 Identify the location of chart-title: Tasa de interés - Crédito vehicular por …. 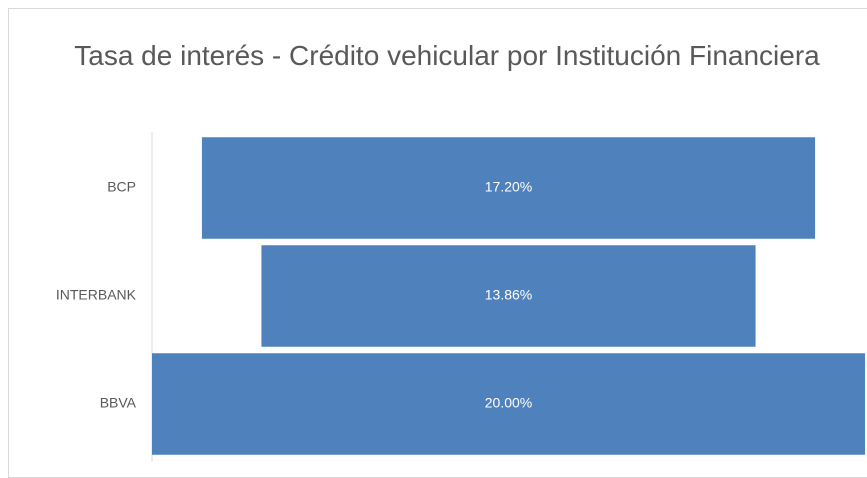
(447, 55).